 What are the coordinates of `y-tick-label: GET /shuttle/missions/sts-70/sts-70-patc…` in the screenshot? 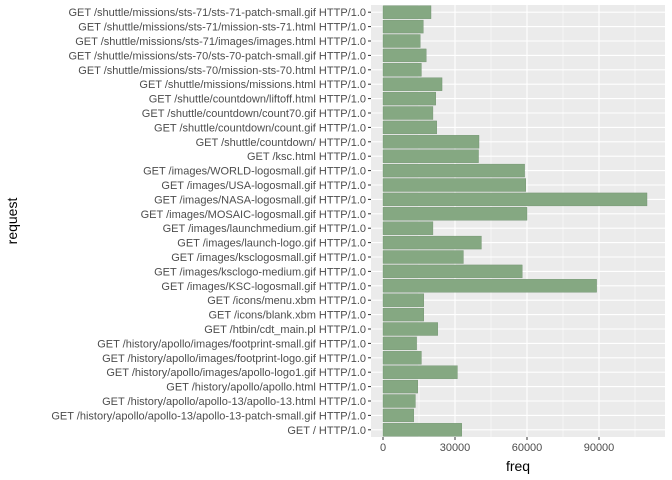 It's located at (218, 56).